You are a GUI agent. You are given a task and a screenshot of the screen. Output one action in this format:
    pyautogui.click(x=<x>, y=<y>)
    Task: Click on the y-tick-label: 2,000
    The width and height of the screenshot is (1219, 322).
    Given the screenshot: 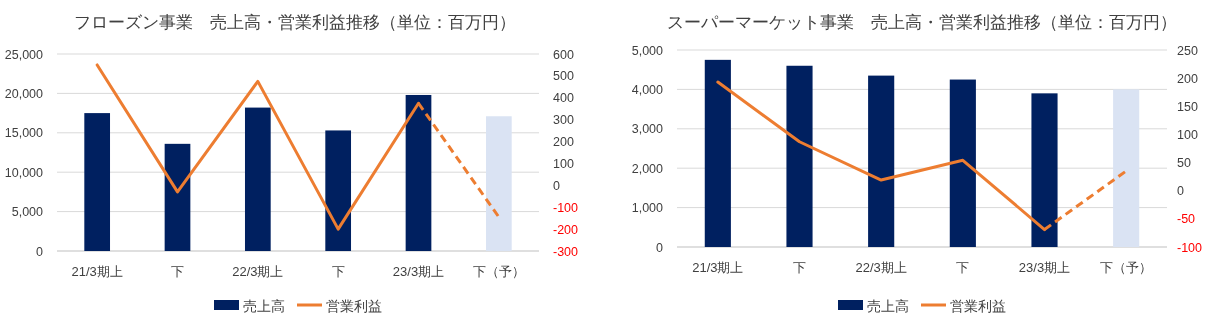 What is the action you would take?
    pyautogui.click(x=647, y=168)
    